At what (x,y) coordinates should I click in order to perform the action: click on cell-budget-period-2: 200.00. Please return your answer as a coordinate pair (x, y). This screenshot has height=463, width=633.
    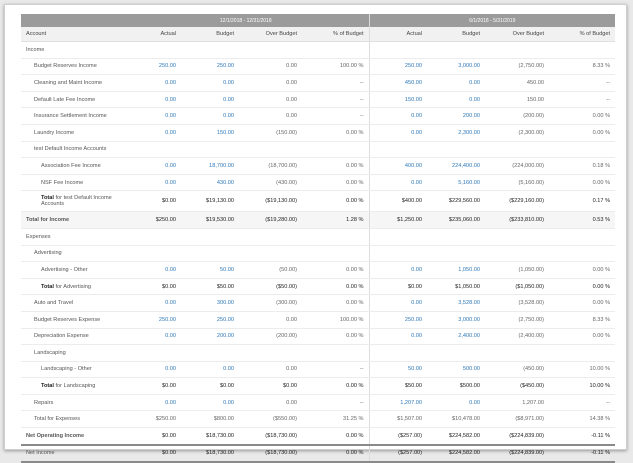
    Looking at the image, I should click on (456, 116).